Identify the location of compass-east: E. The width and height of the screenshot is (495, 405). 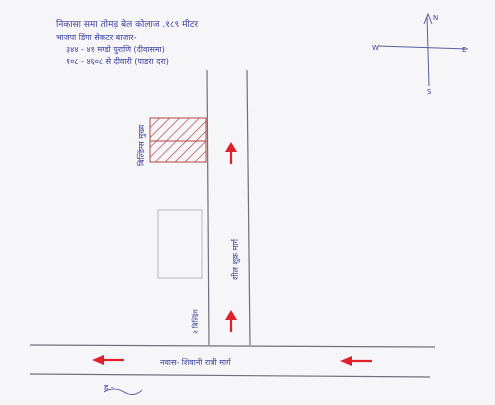
(464, 50).